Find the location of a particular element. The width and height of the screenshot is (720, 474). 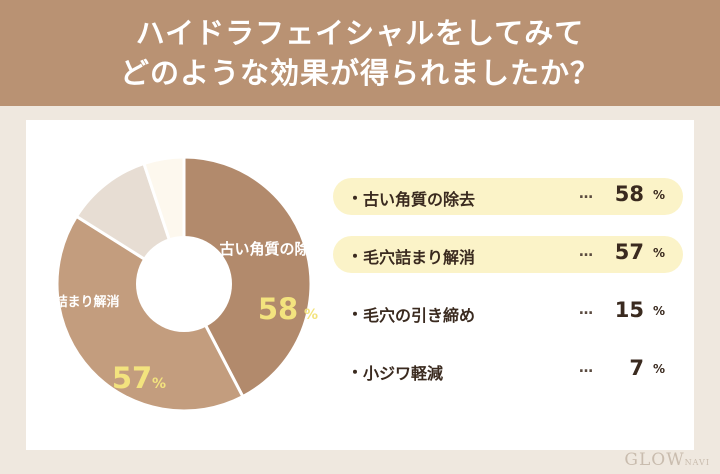

slice-value-pore-unclog: 57 is located at coordinates (132, 378).